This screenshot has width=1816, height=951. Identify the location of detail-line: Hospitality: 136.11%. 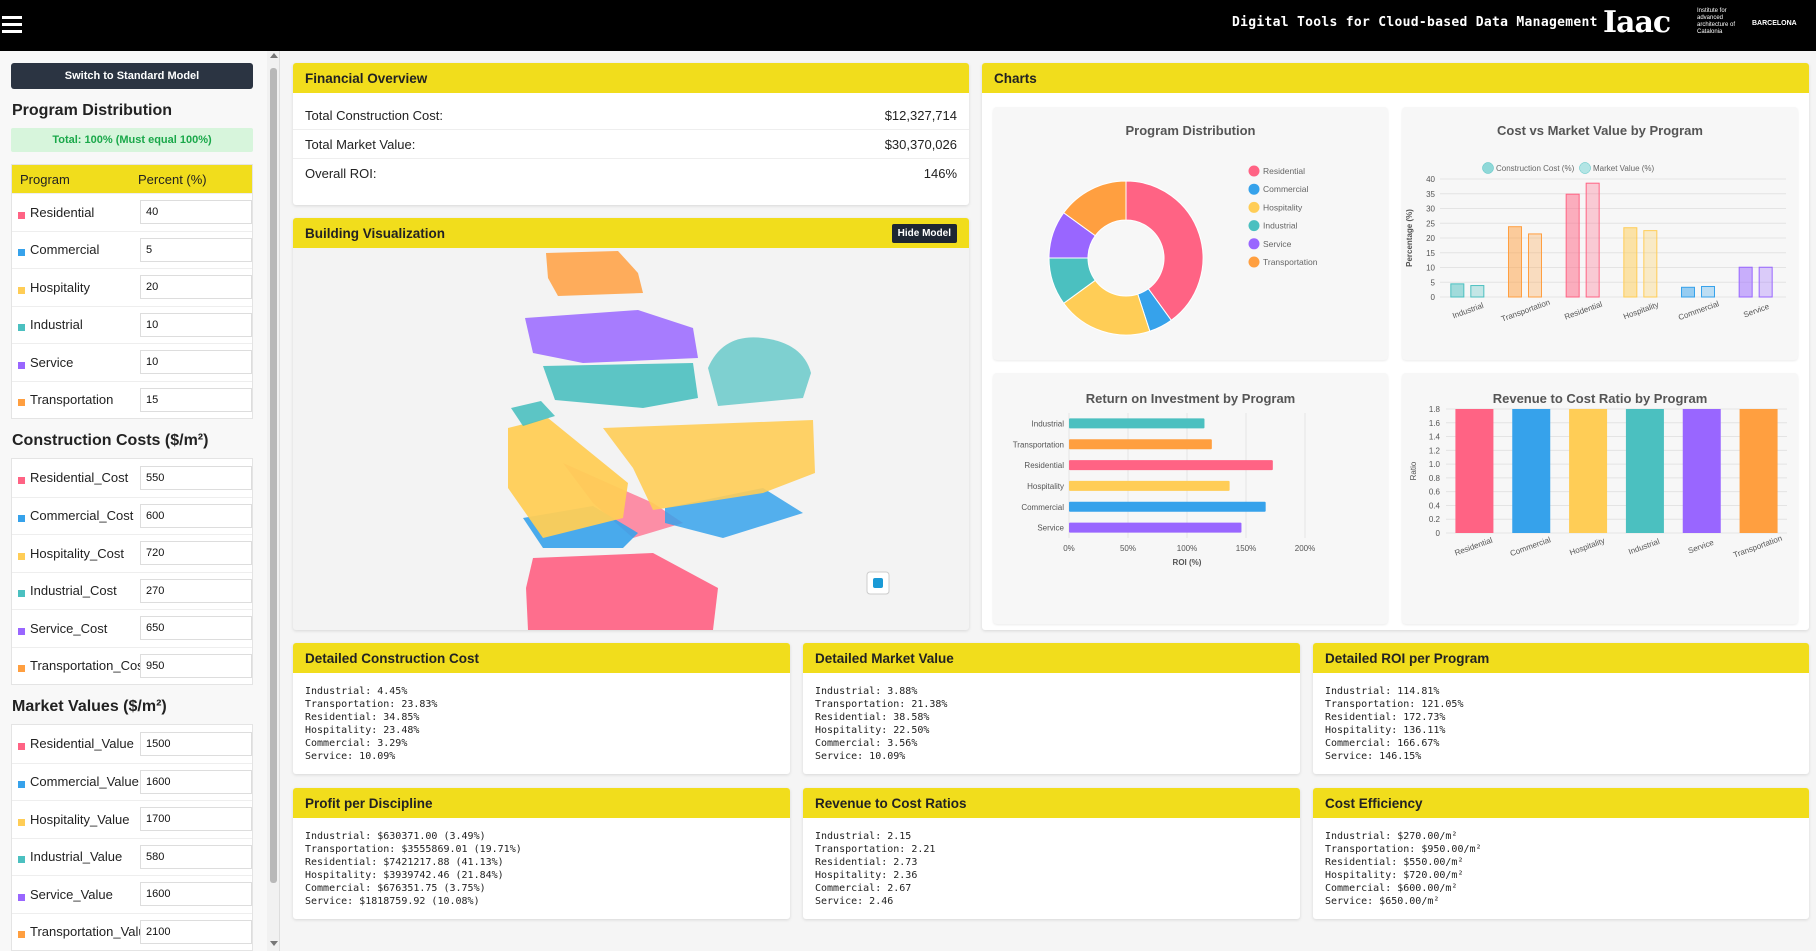
(1385, 730).